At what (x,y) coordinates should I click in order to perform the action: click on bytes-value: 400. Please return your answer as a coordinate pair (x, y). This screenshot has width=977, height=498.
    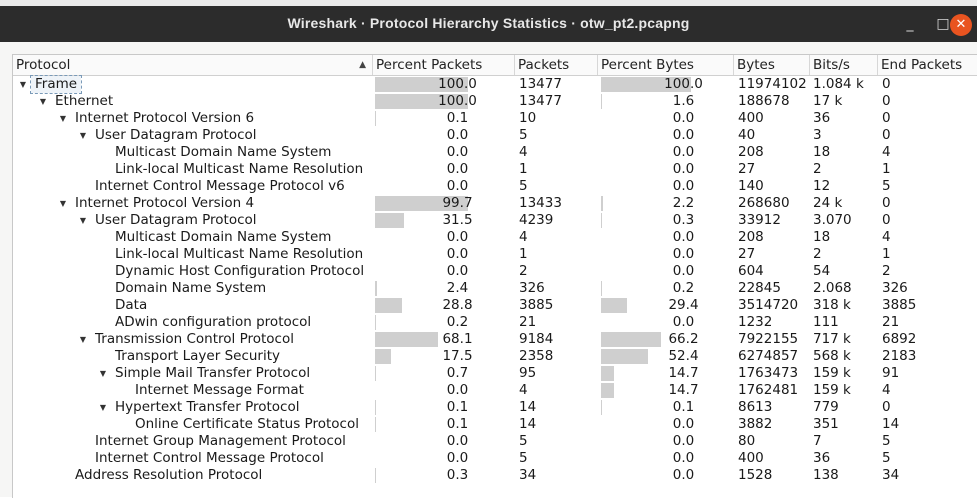
    Looking at the image, I should click on (751, 458).